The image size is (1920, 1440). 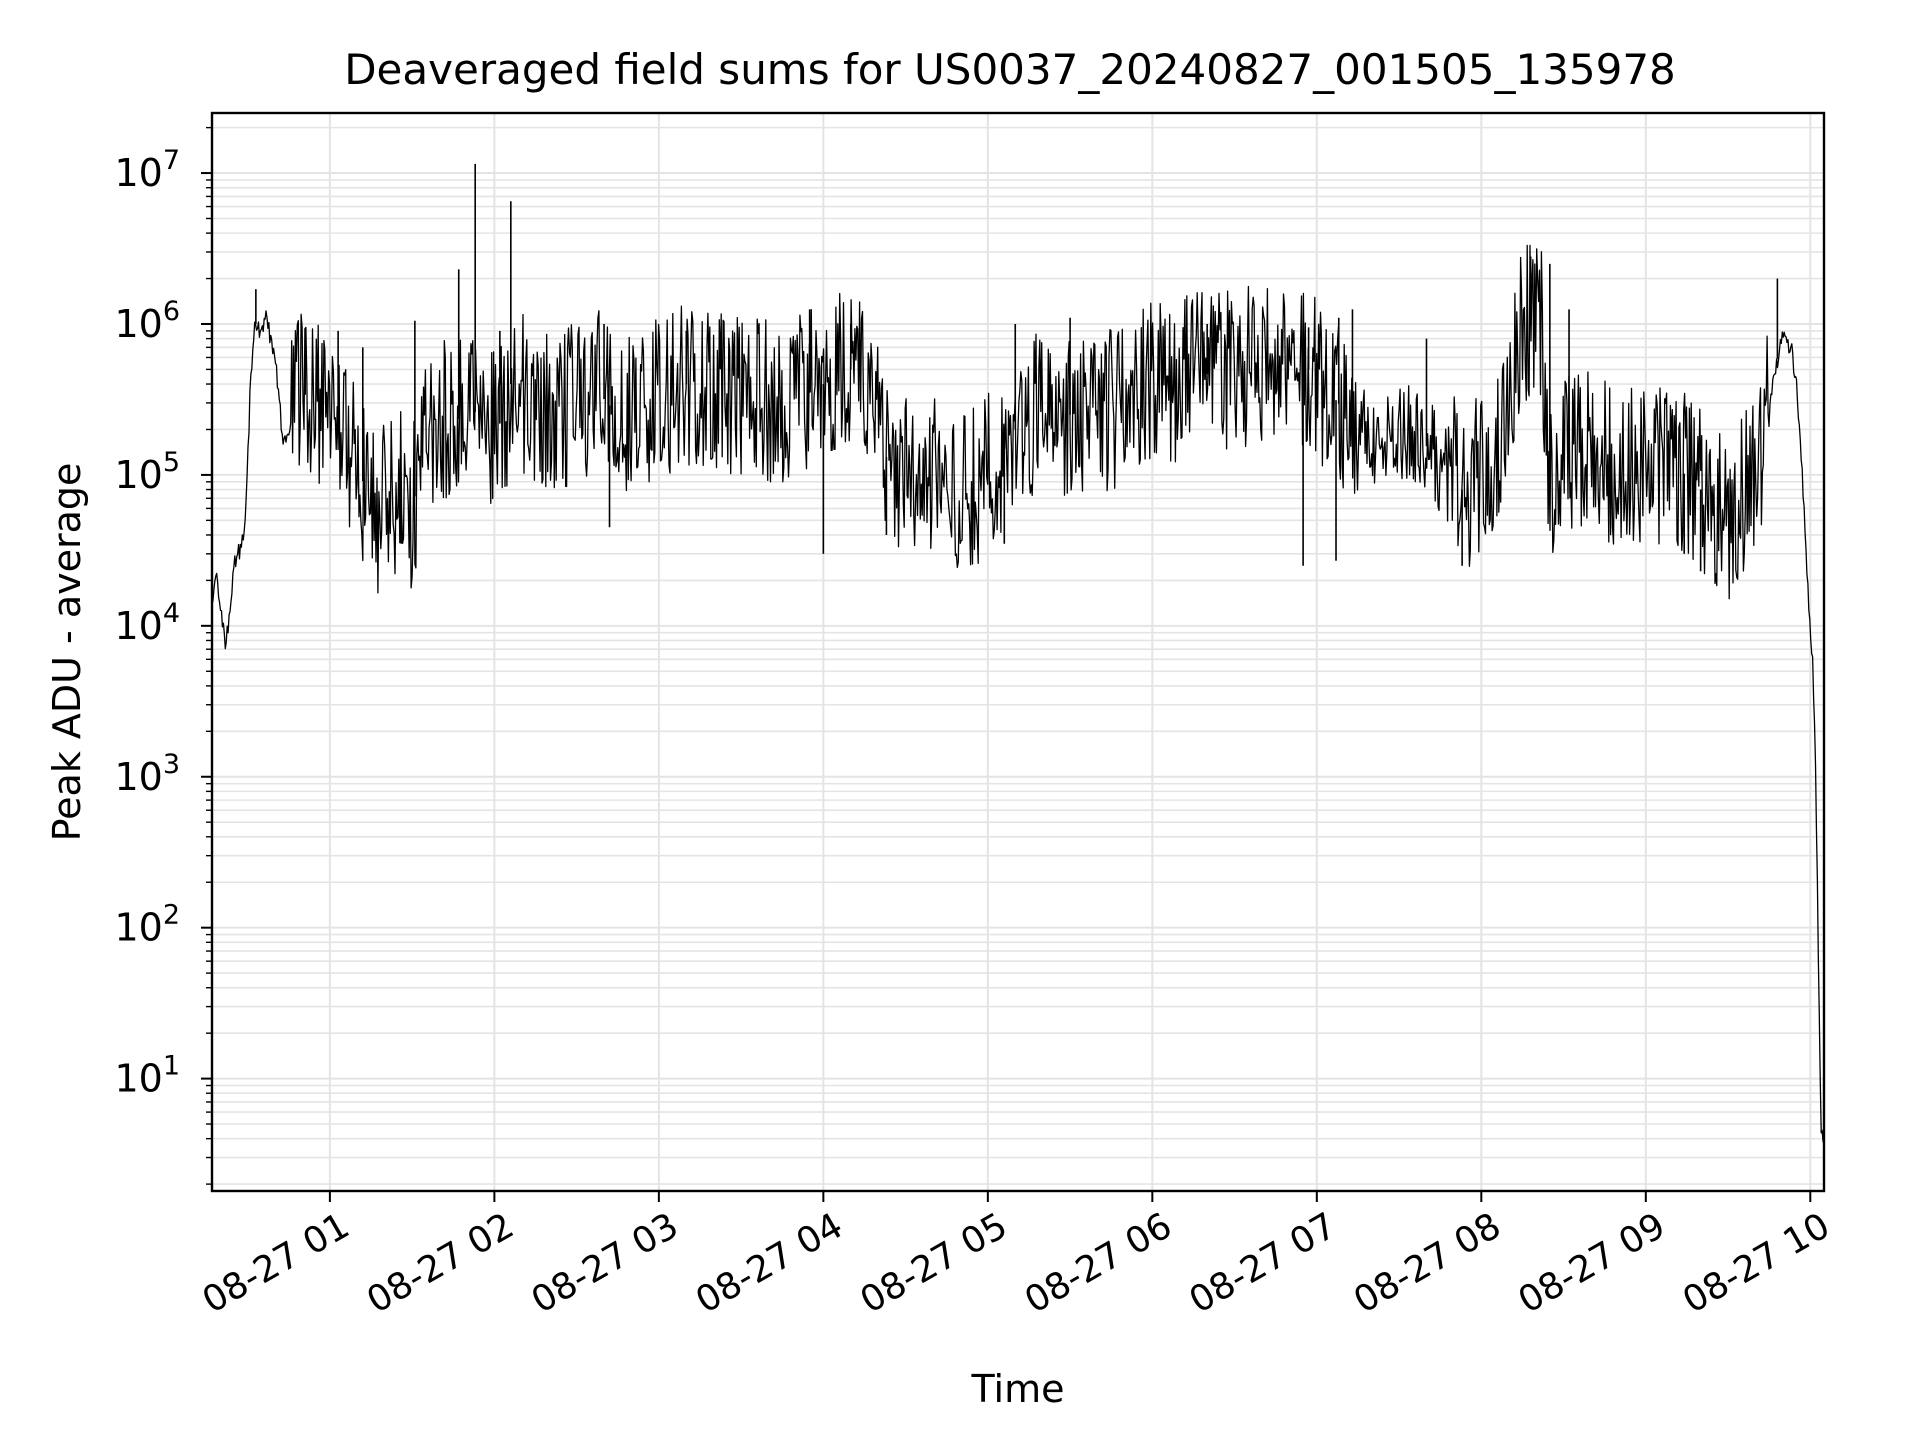 What do you see at coordinates (147, 1076) in the screenshot?
I see `y-tick-label: 101` at bounding box center [147, 1076].